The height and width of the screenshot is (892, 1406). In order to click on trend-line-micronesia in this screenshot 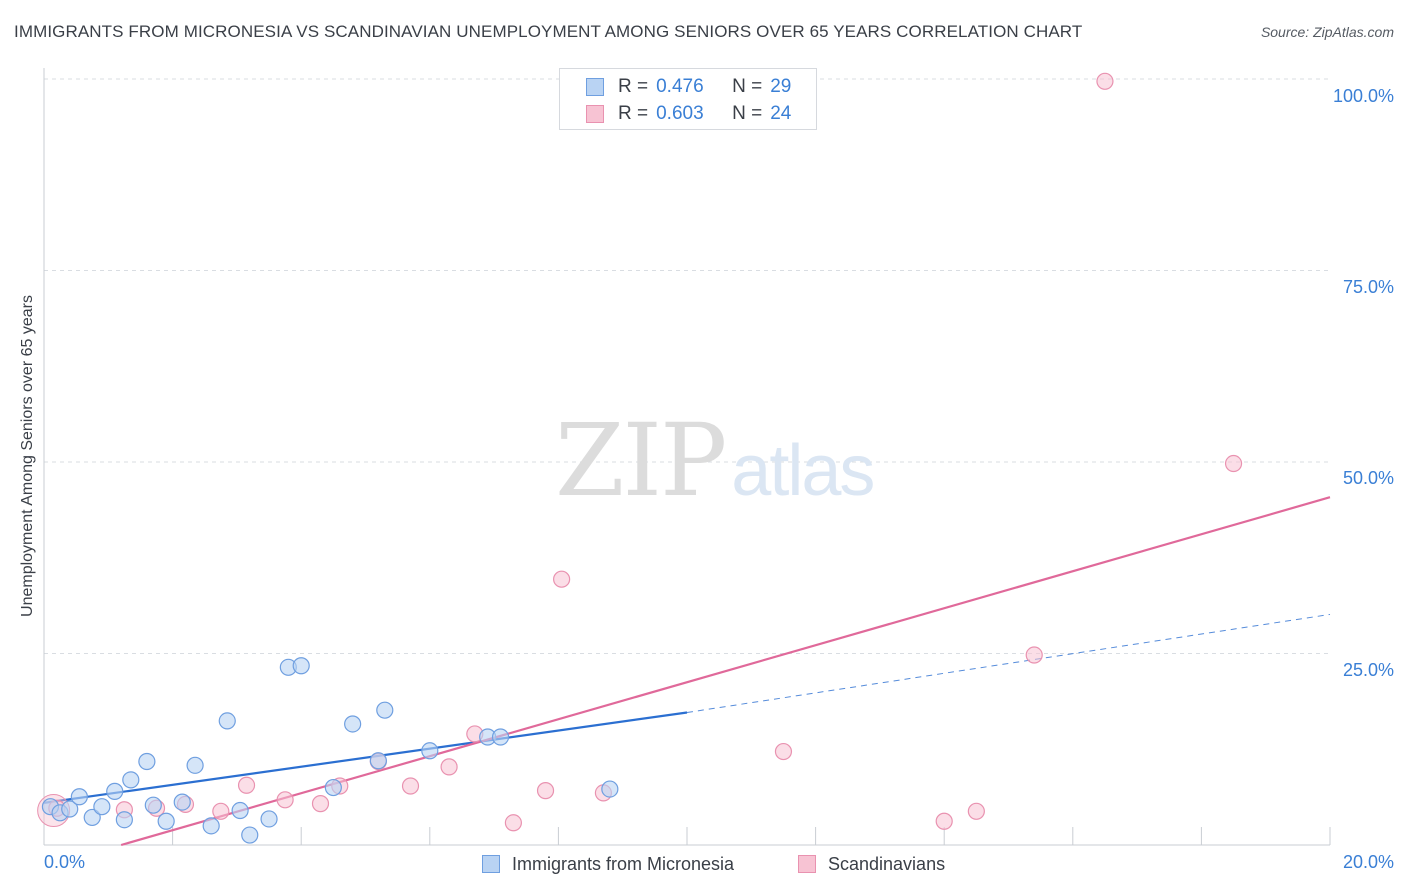, I will do `click(365, 757)`.